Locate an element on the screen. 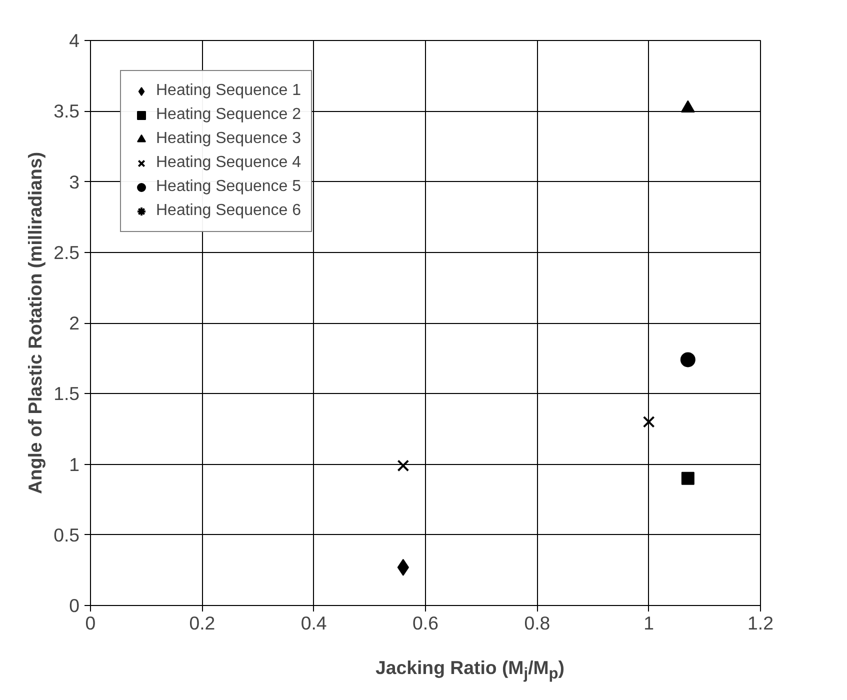  legend-label: Heating Sequence 4 is located at coordinates (228, 163).